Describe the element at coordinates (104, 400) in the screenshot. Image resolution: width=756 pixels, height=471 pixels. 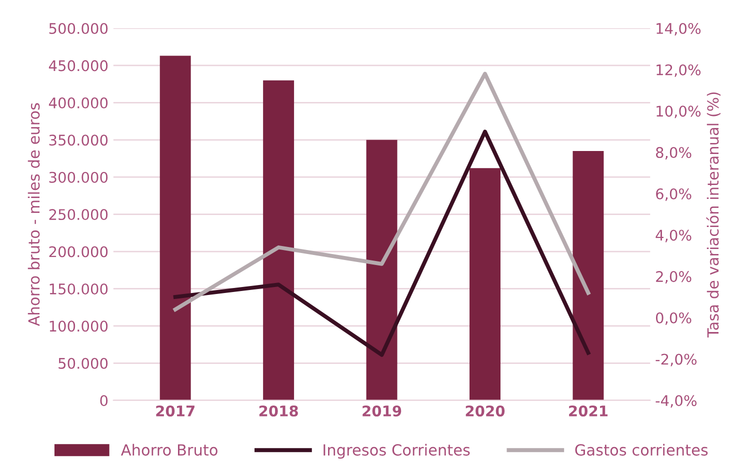
I see `y-tick-label: 0` at that location.